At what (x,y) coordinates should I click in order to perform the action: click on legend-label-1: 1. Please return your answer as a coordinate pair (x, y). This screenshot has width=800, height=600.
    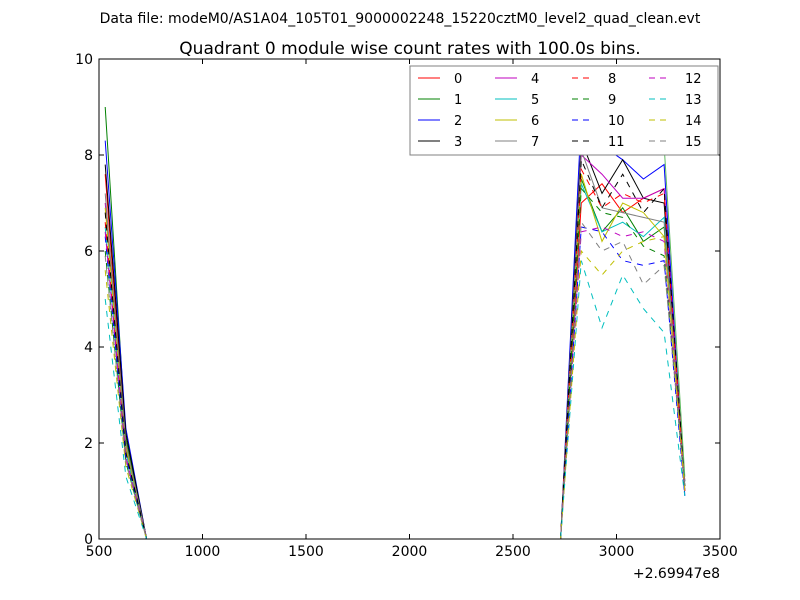
    Looking at the image, I should click on (458, 100).